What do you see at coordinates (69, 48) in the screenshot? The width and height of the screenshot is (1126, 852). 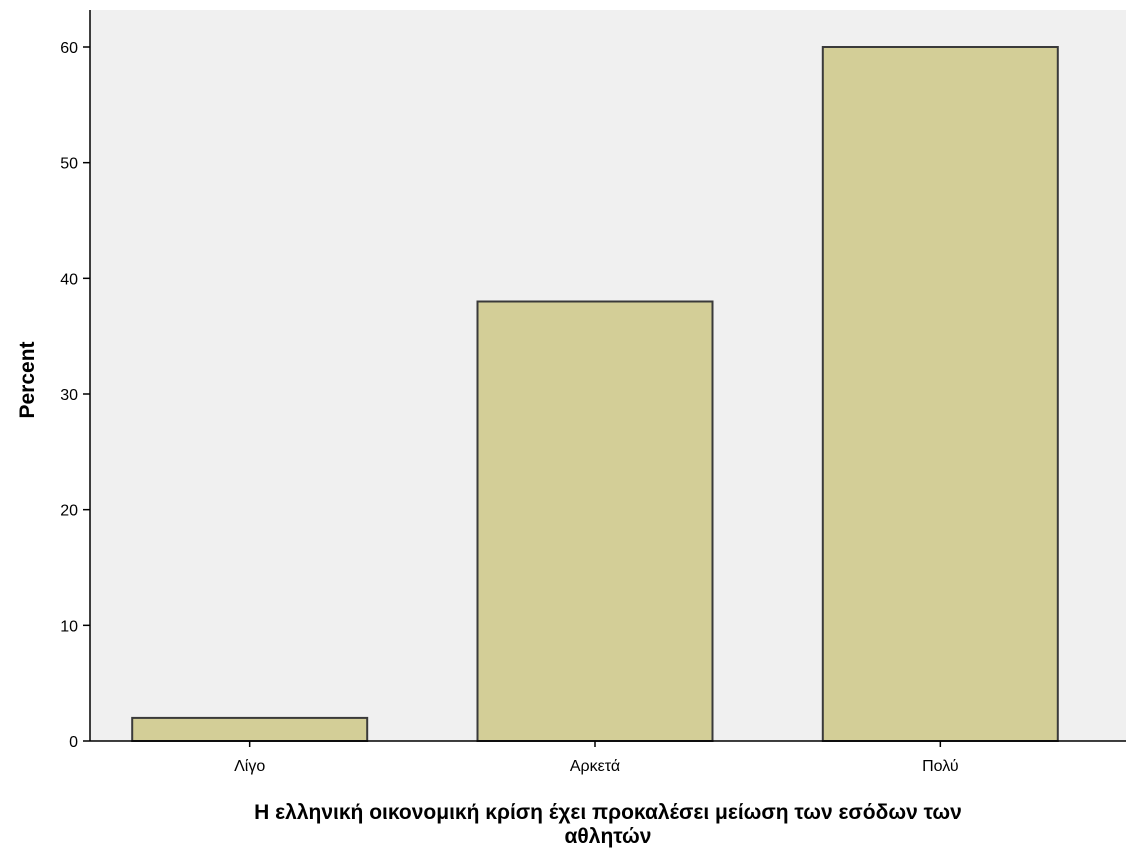 I see `y-tick-label: 60` at bounding box center [69, 48].